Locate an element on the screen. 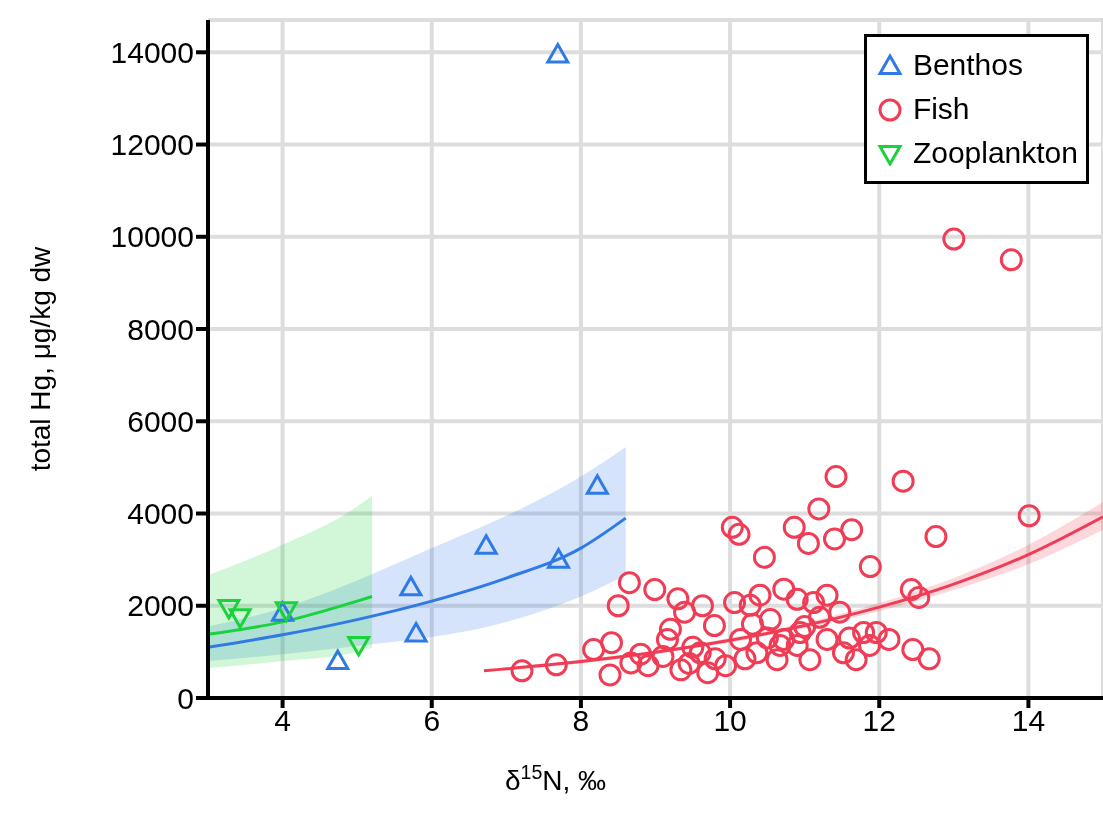  y-axis-title: total Hg, μg/kg dw is located at coordinates (40, 358).